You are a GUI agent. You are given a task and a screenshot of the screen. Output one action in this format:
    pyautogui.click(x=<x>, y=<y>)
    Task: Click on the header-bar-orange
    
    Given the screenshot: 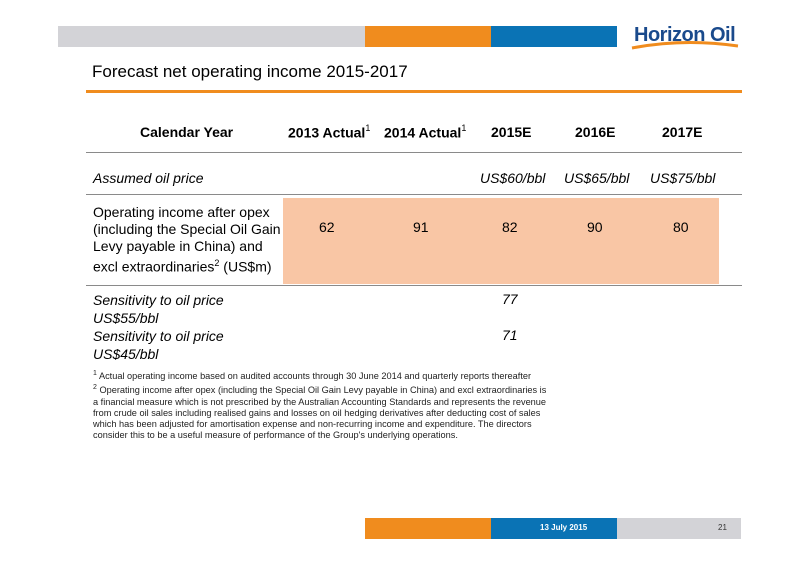 What is the action you would take?
    pyautogui.click(x=428, y=36)
    